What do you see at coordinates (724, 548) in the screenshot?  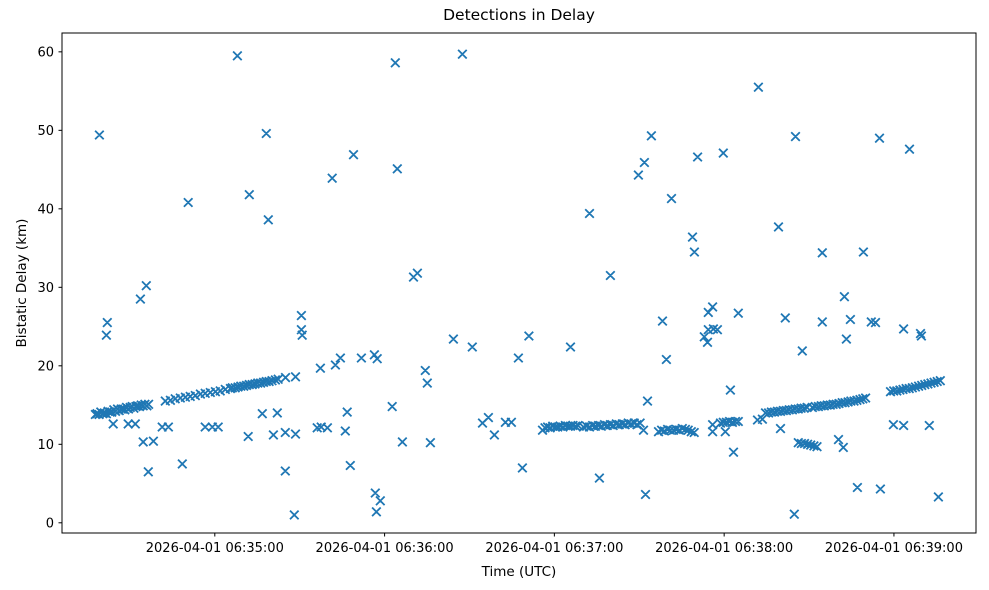 I see `x-tick-label: 2026-04-01 06:38:00` at bounding box center [724, 548].